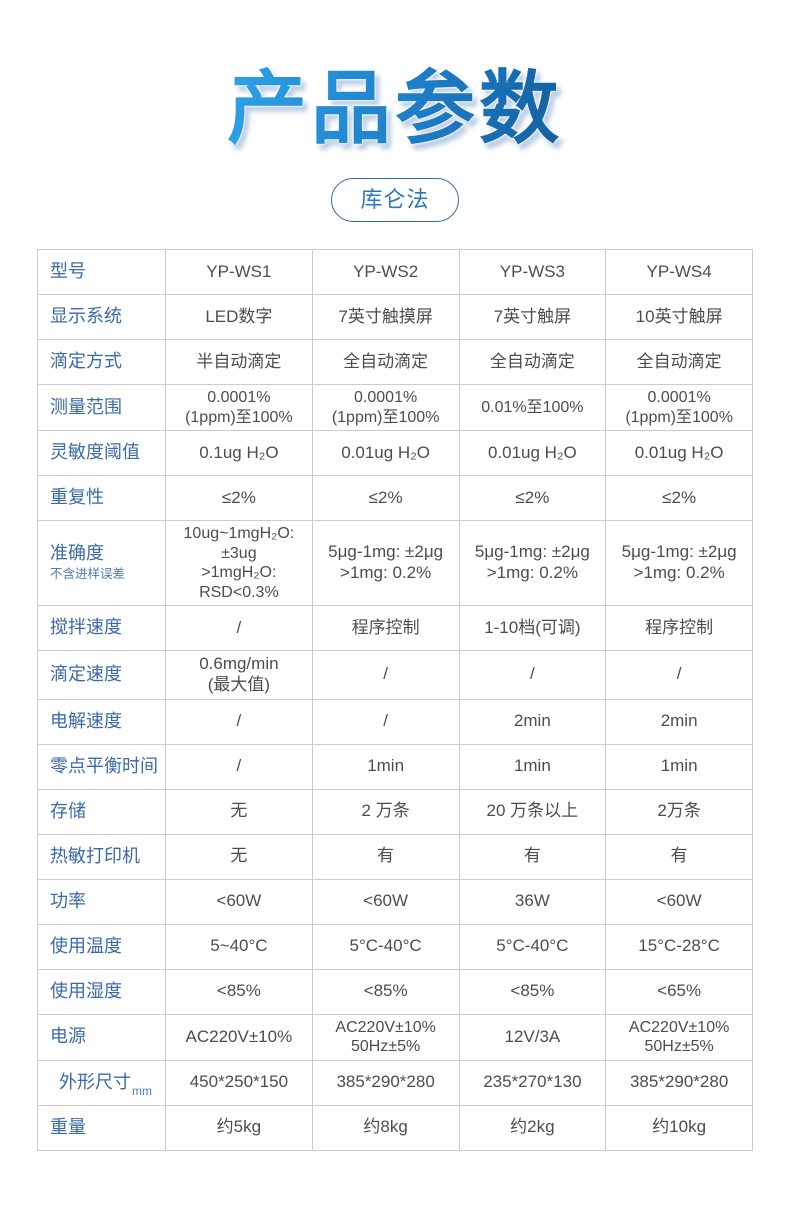  I want to click on table-row-storage: 存储 无 2 万条 20 万条以上 2万条, so click(395, 812).